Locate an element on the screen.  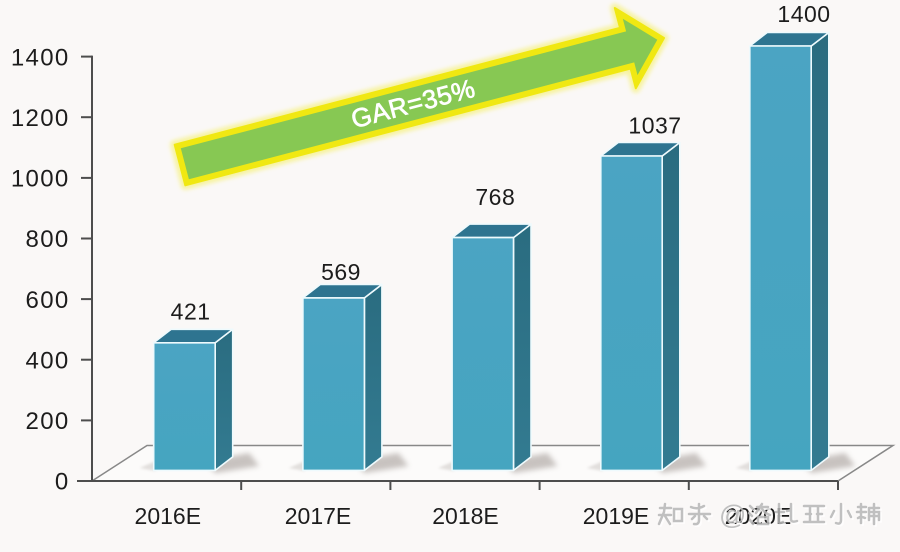
svg-text: 569 is located at coordinates (341, 272).